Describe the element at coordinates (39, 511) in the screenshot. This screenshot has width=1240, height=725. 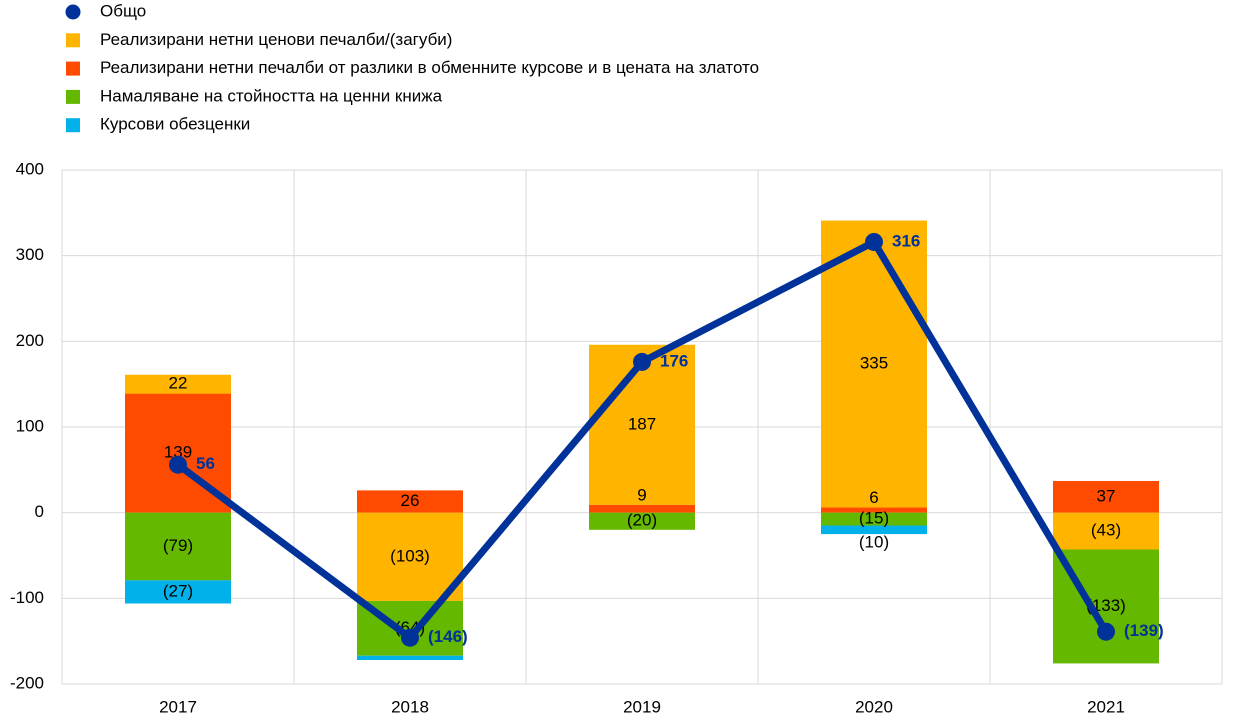
I see `y-tick-label: 0` at that location.